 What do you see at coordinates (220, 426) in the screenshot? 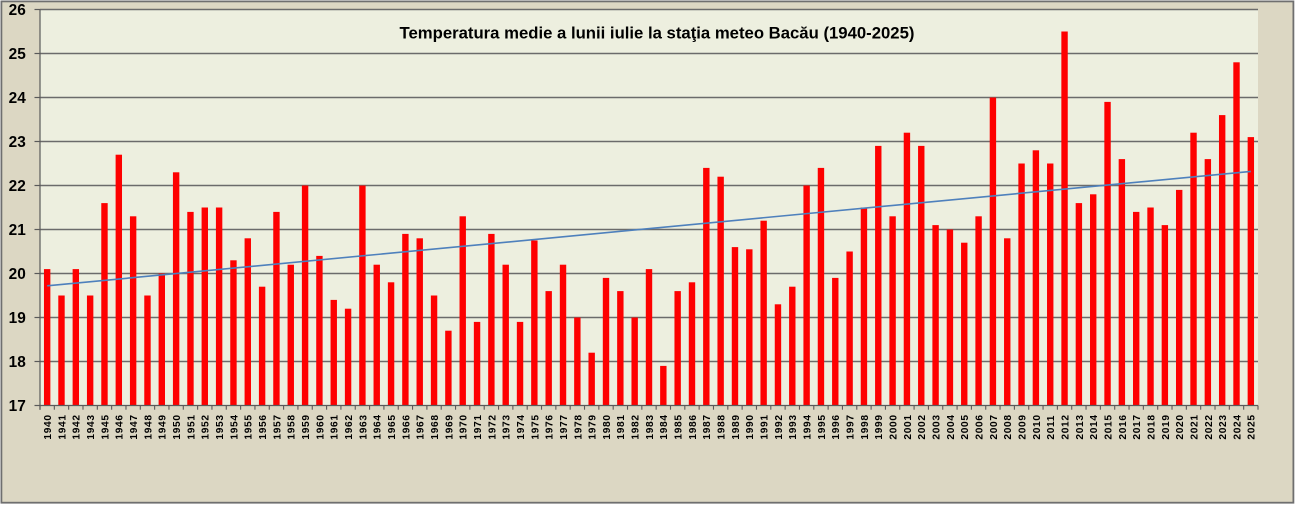
I see `svg-text: 1953` at bounding box center [220, 426].